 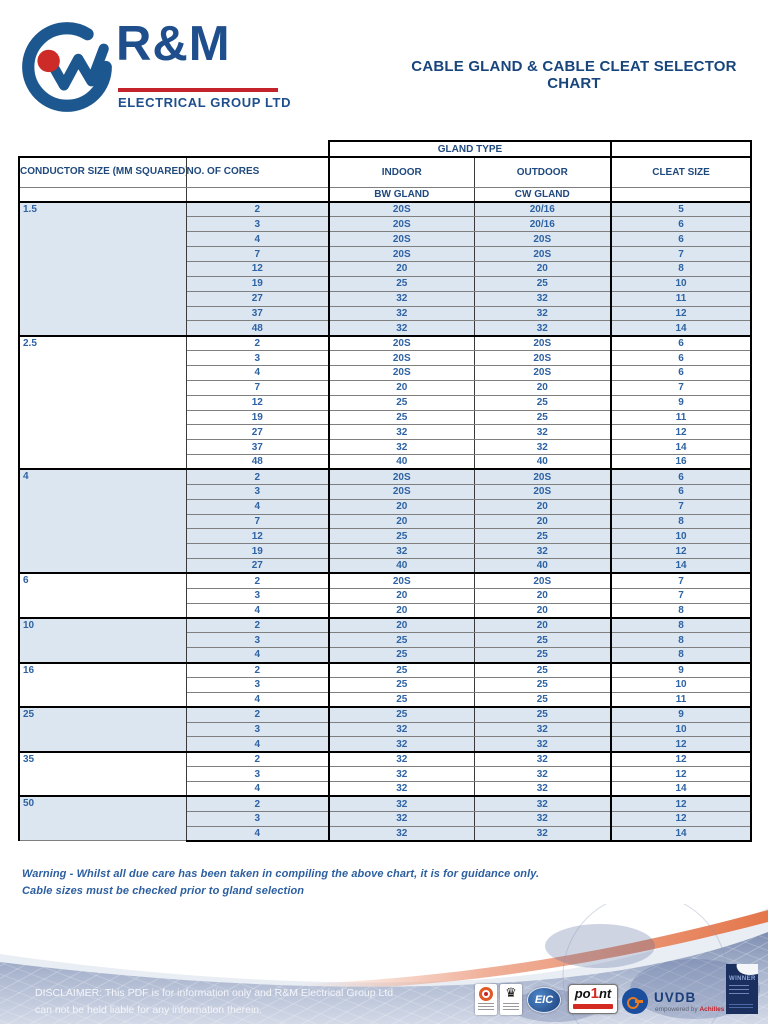 What do you see at coordinates (742, 989) in the screenshot?
I see `winner-badge: WINNER` at bounding box center [742, 989].